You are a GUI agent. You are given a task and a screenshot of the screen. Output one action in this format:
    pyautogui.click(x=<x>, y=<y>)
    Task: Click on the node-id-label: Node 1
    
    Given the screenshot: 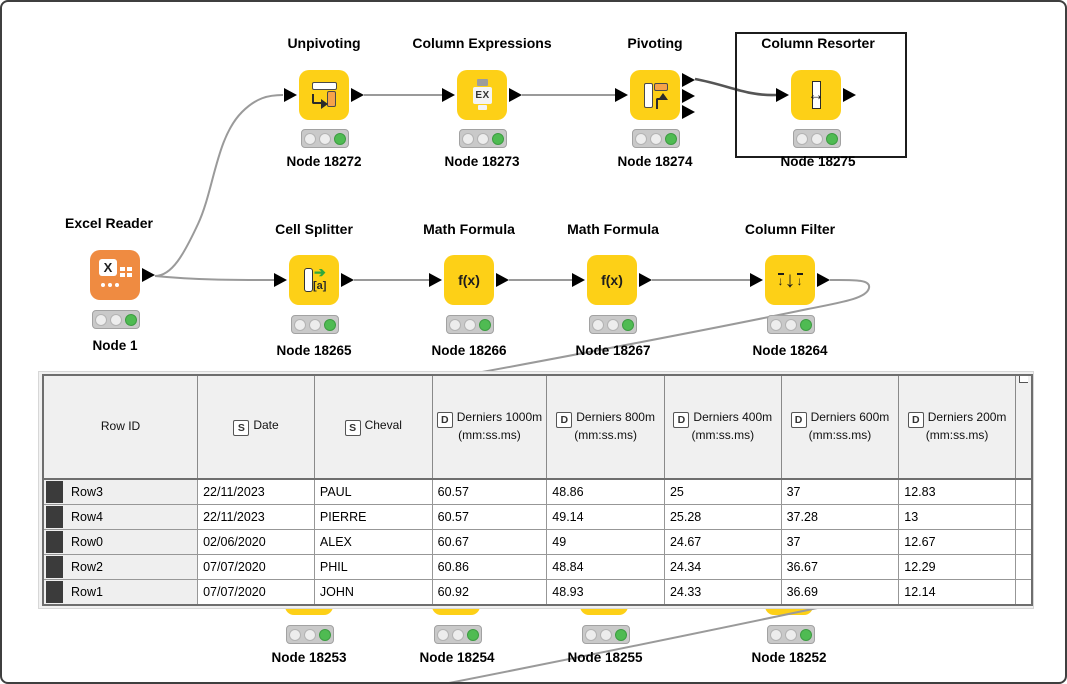 What is the action you would take?
    pyautogui.click(x=115, y=345)
    